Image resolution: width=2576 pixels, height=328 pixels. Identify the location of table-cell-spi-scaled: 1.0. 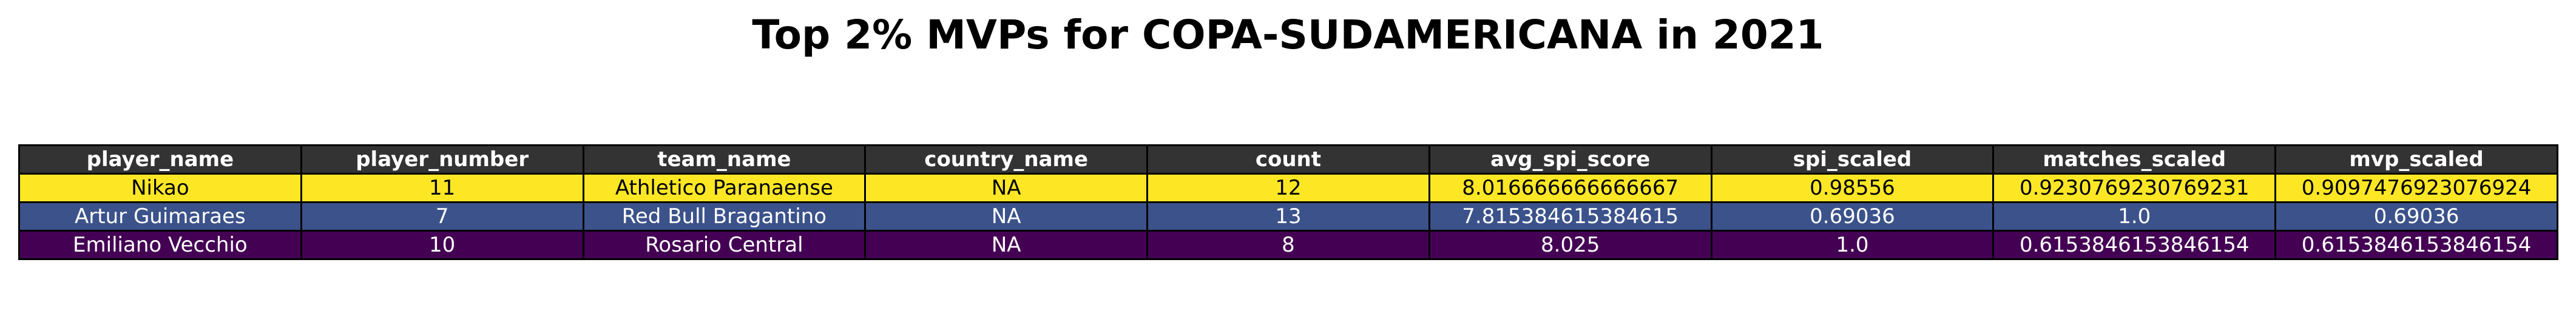
(1852, 245).